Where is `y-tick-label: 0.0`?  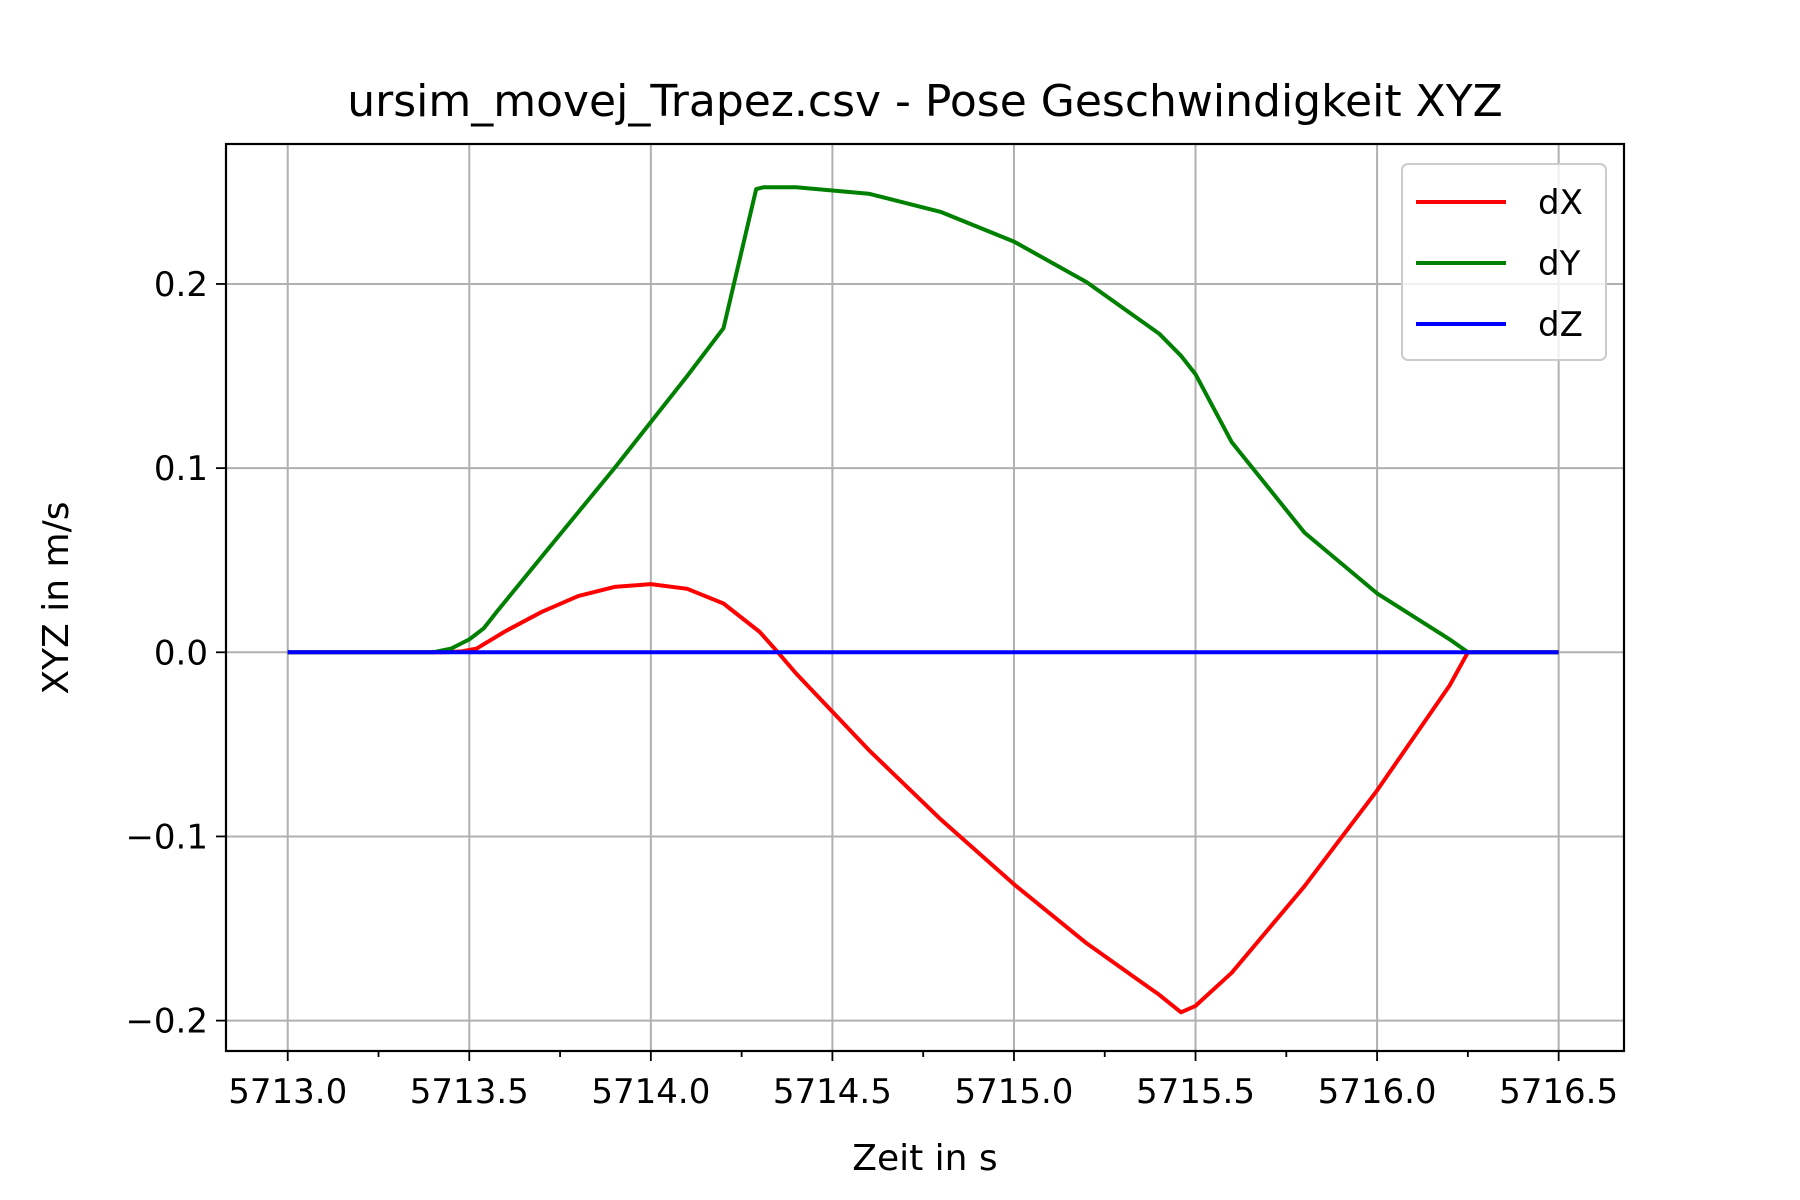
y-tick-label: 0.0 is located at coordinates (181, 653).